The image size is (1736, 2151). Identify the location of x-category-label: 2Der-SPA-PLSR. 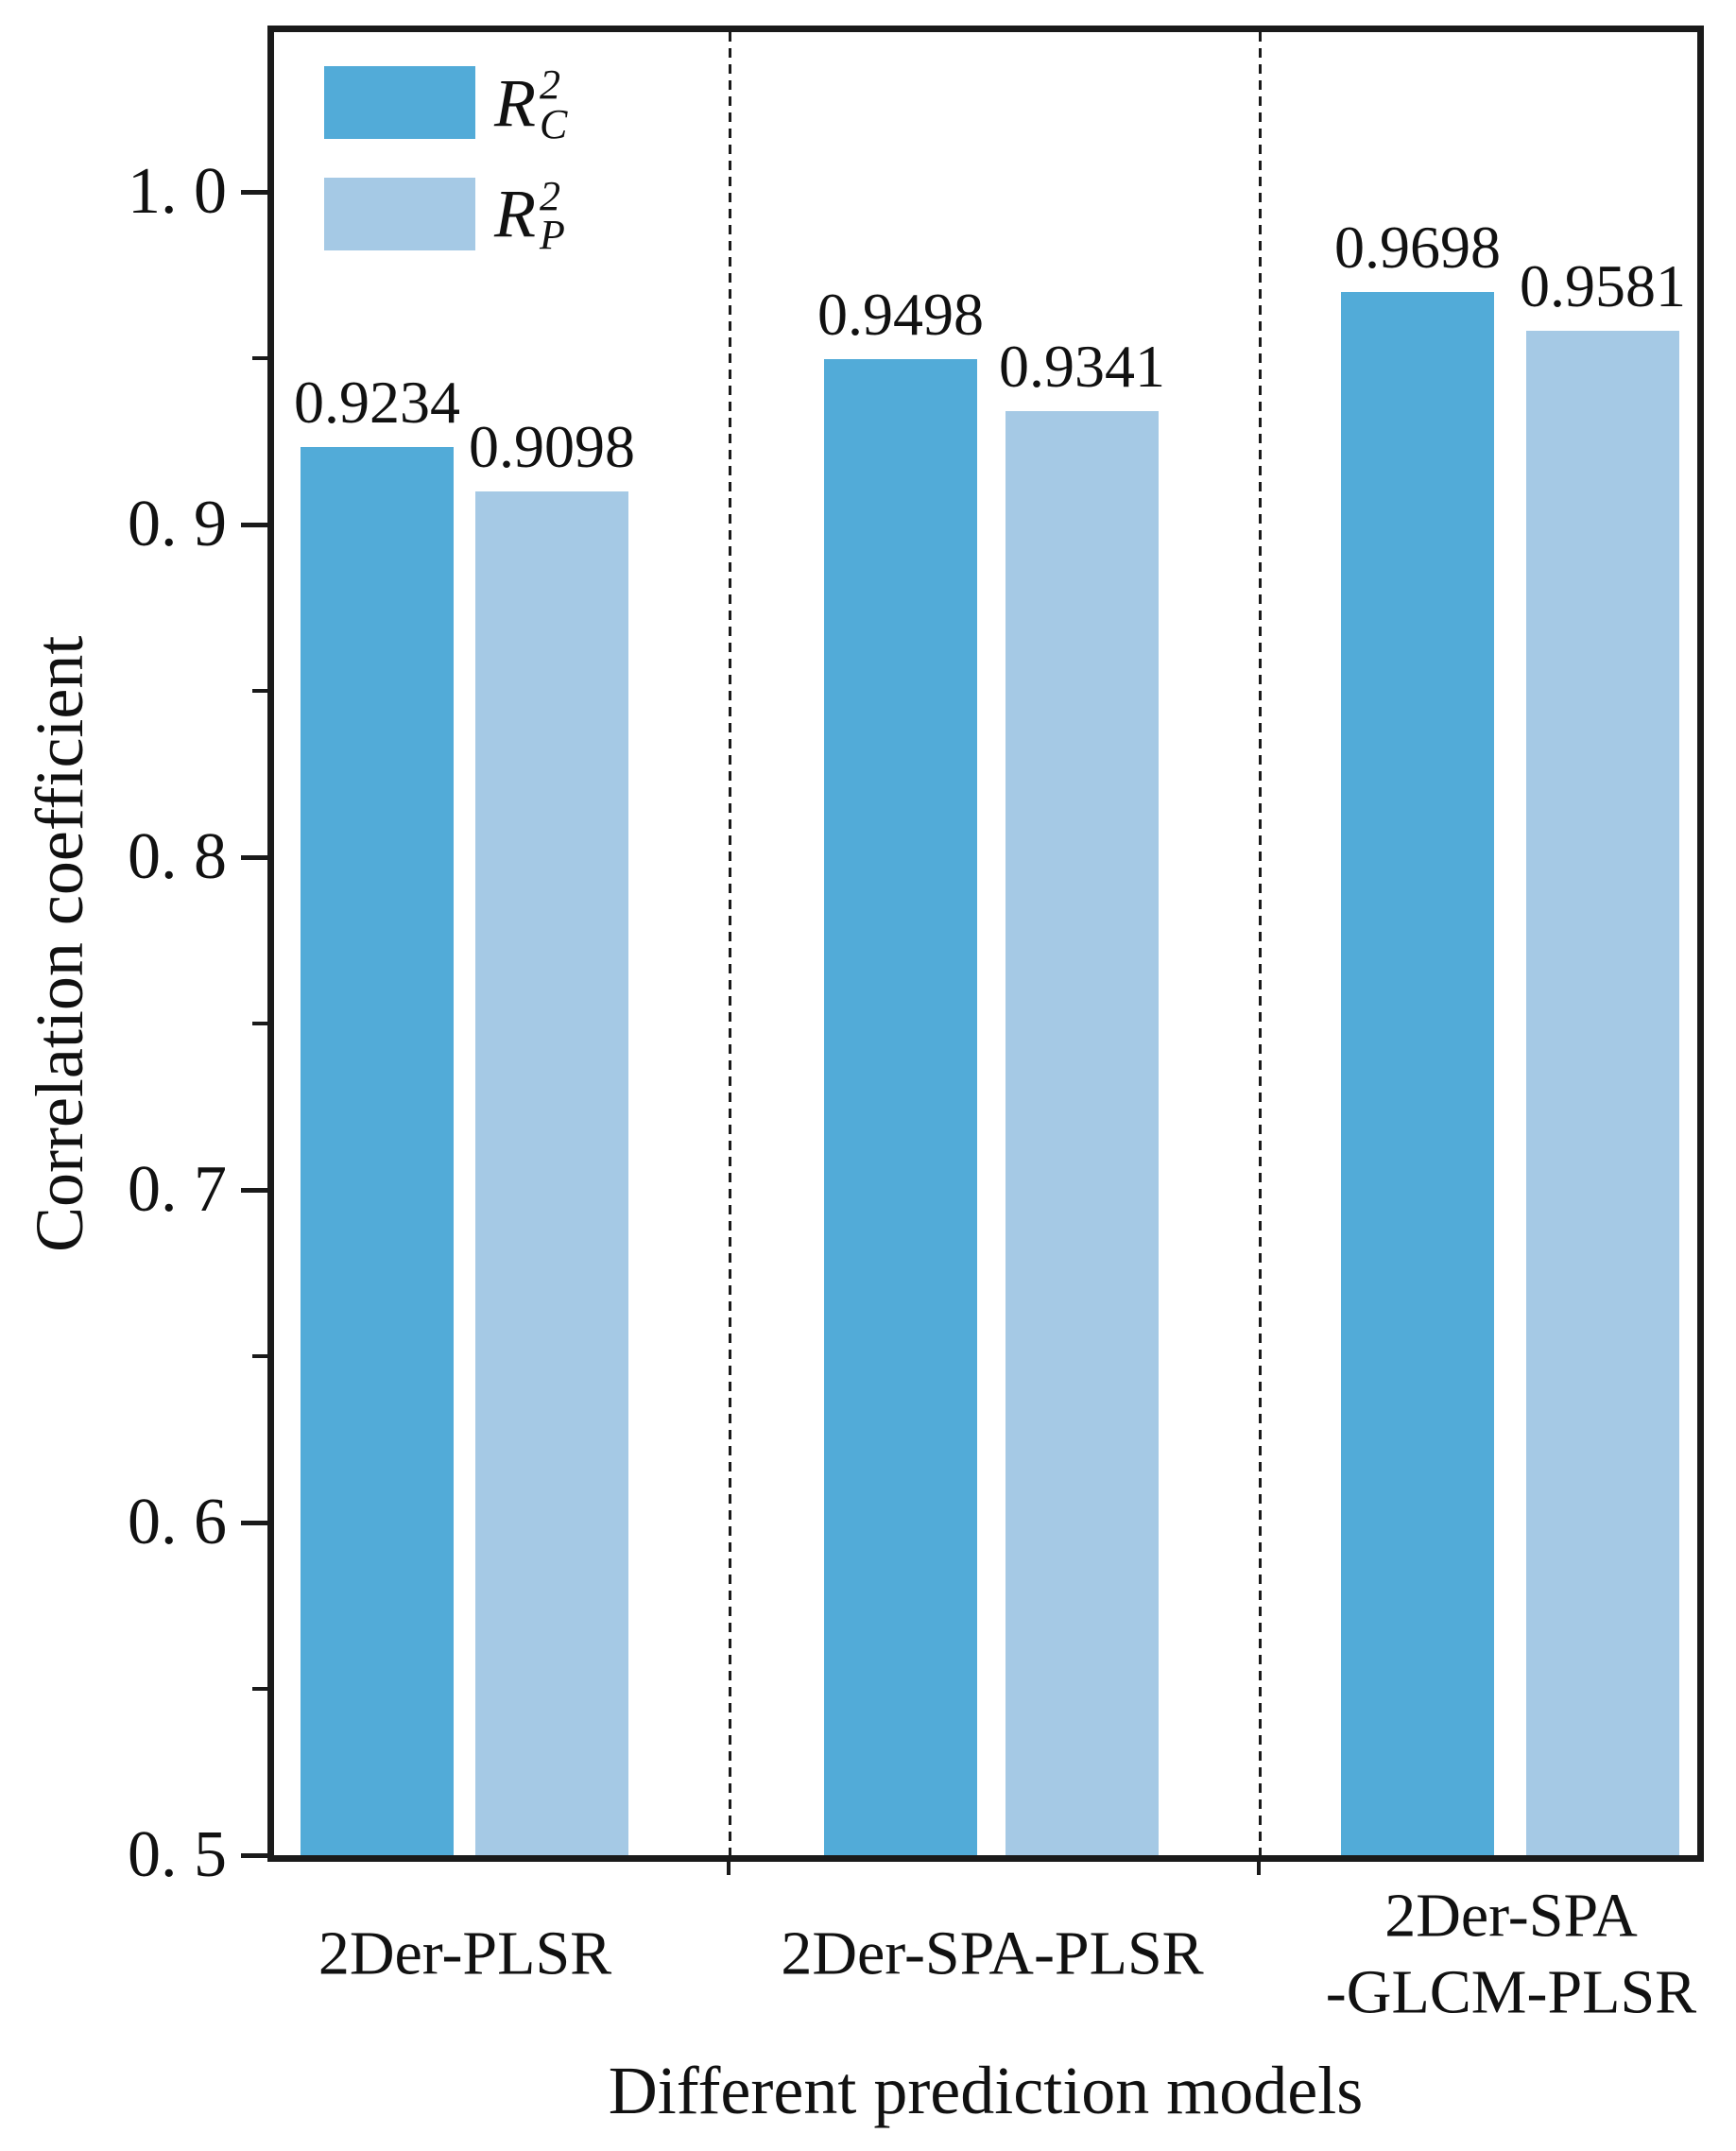
(992, 1955).